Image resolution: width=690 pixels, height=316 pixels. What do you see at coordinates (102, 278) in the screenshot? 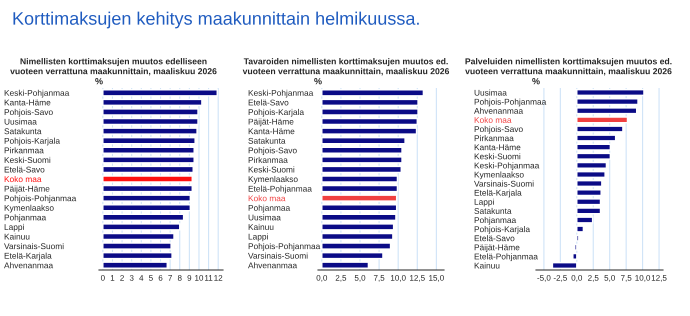
I see `x-tick-label: 0` at bounding box center [102, 278].